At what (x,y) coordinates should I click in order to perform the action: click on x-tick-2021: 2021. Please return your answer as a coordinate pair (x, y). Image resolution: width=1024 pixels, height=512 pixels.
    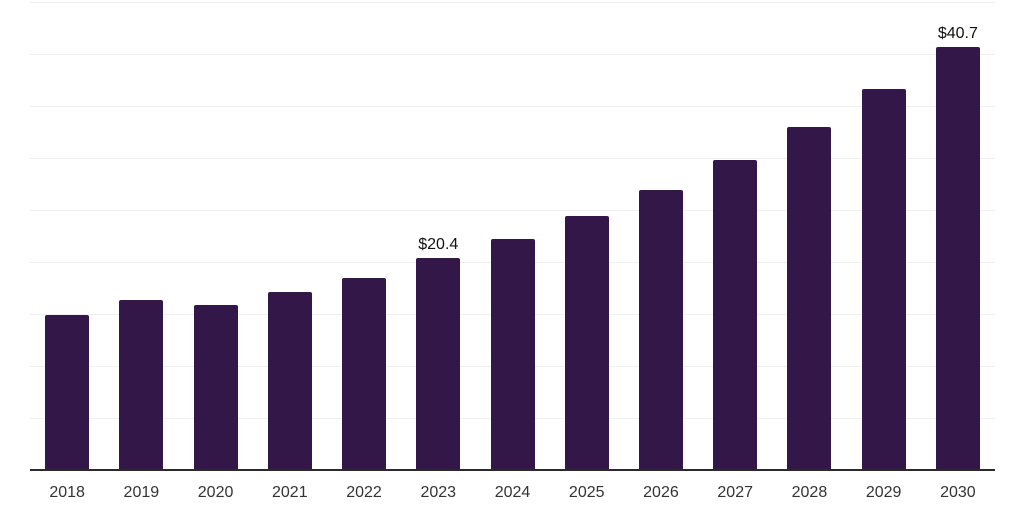
    Looking at the image, I should click on (290, 492).